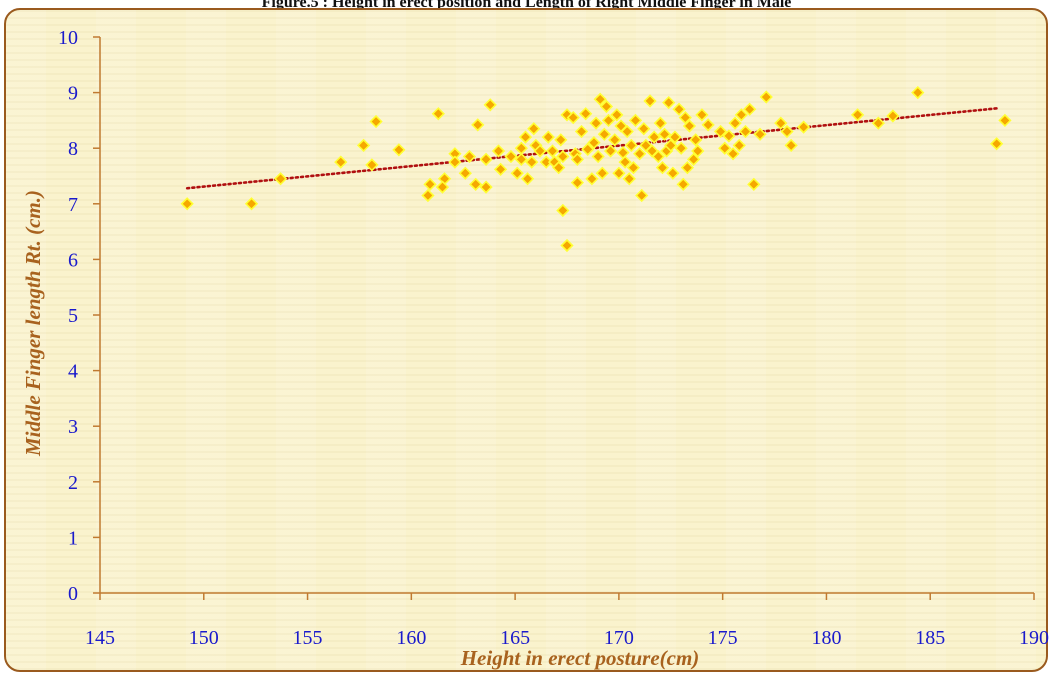  I want to click on x-tick-label: 150, so click(204, 638).